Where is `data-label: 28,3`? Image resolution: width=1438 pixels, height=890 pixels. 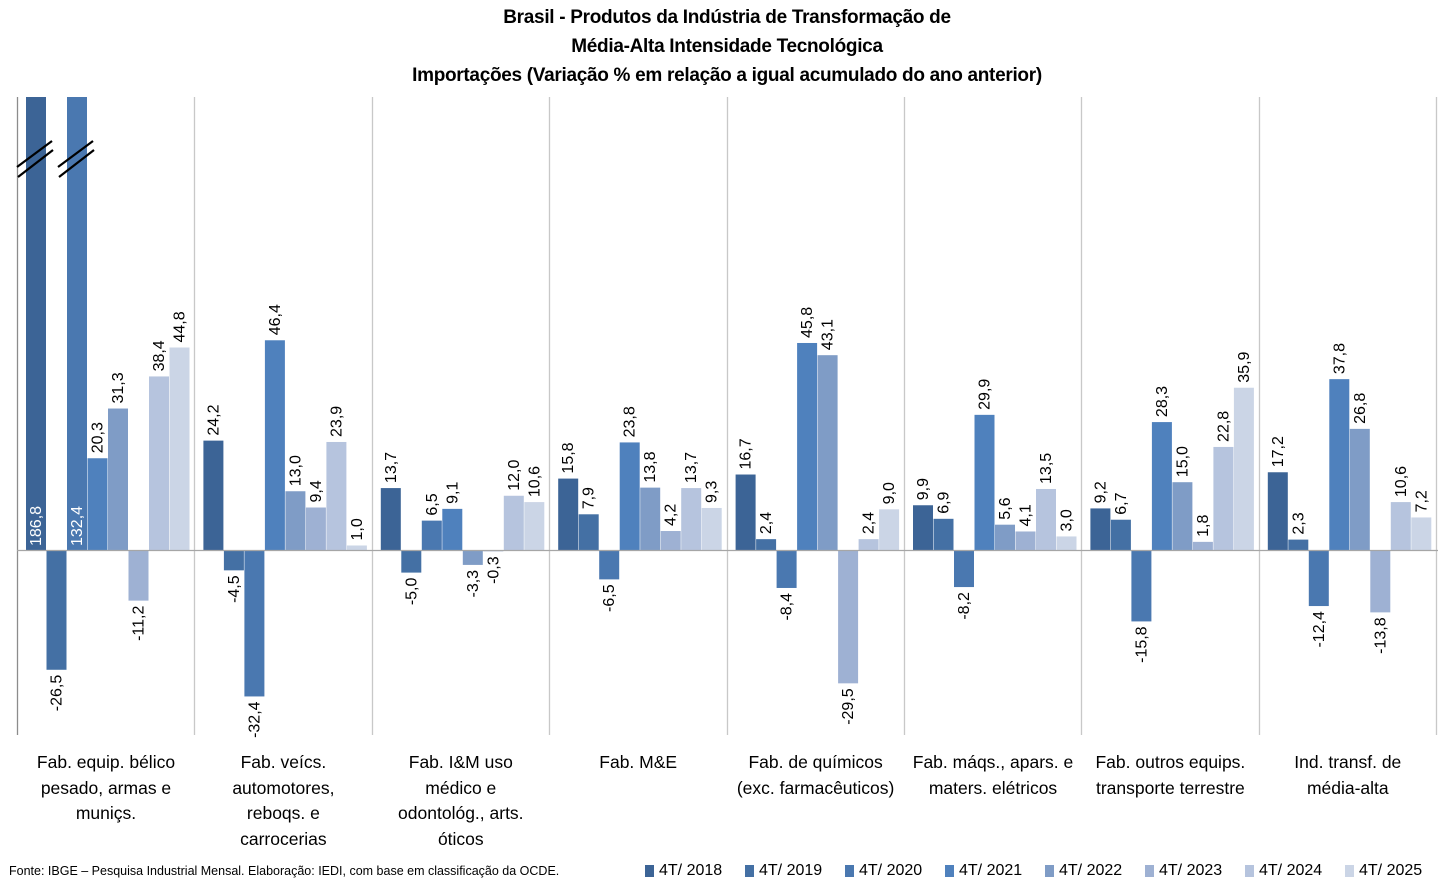 data-label: 28,3 is located at coordinates (1162, 401).